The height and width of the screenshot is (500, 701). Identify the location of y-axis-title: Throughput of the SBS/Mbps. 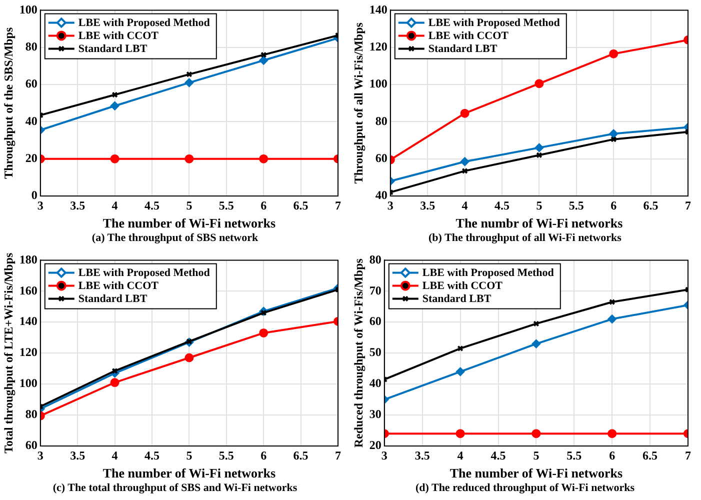
(8, 103).